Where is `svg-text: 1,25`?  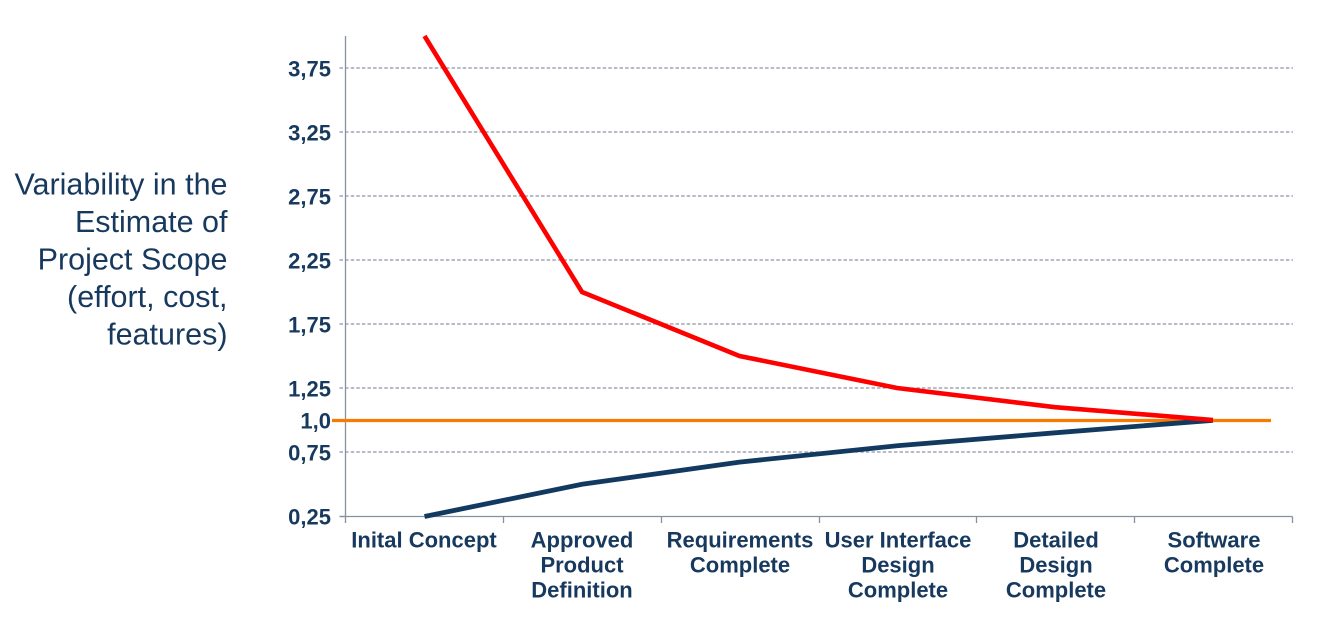
svg-text: 1,25 is located at coordinates (309, 388).